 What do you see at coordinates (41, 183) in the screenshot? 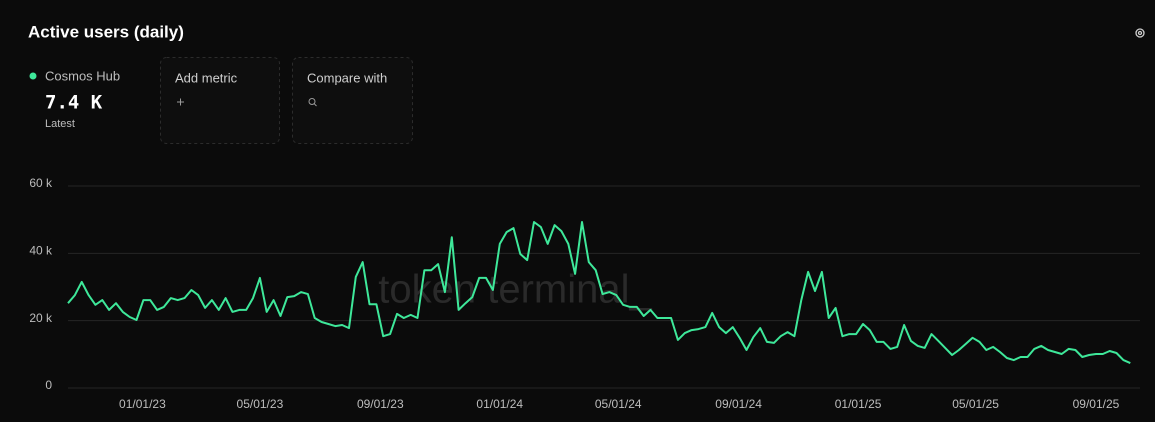
I see `y-tick-label: 60 k` at bounding box center [41, 183].